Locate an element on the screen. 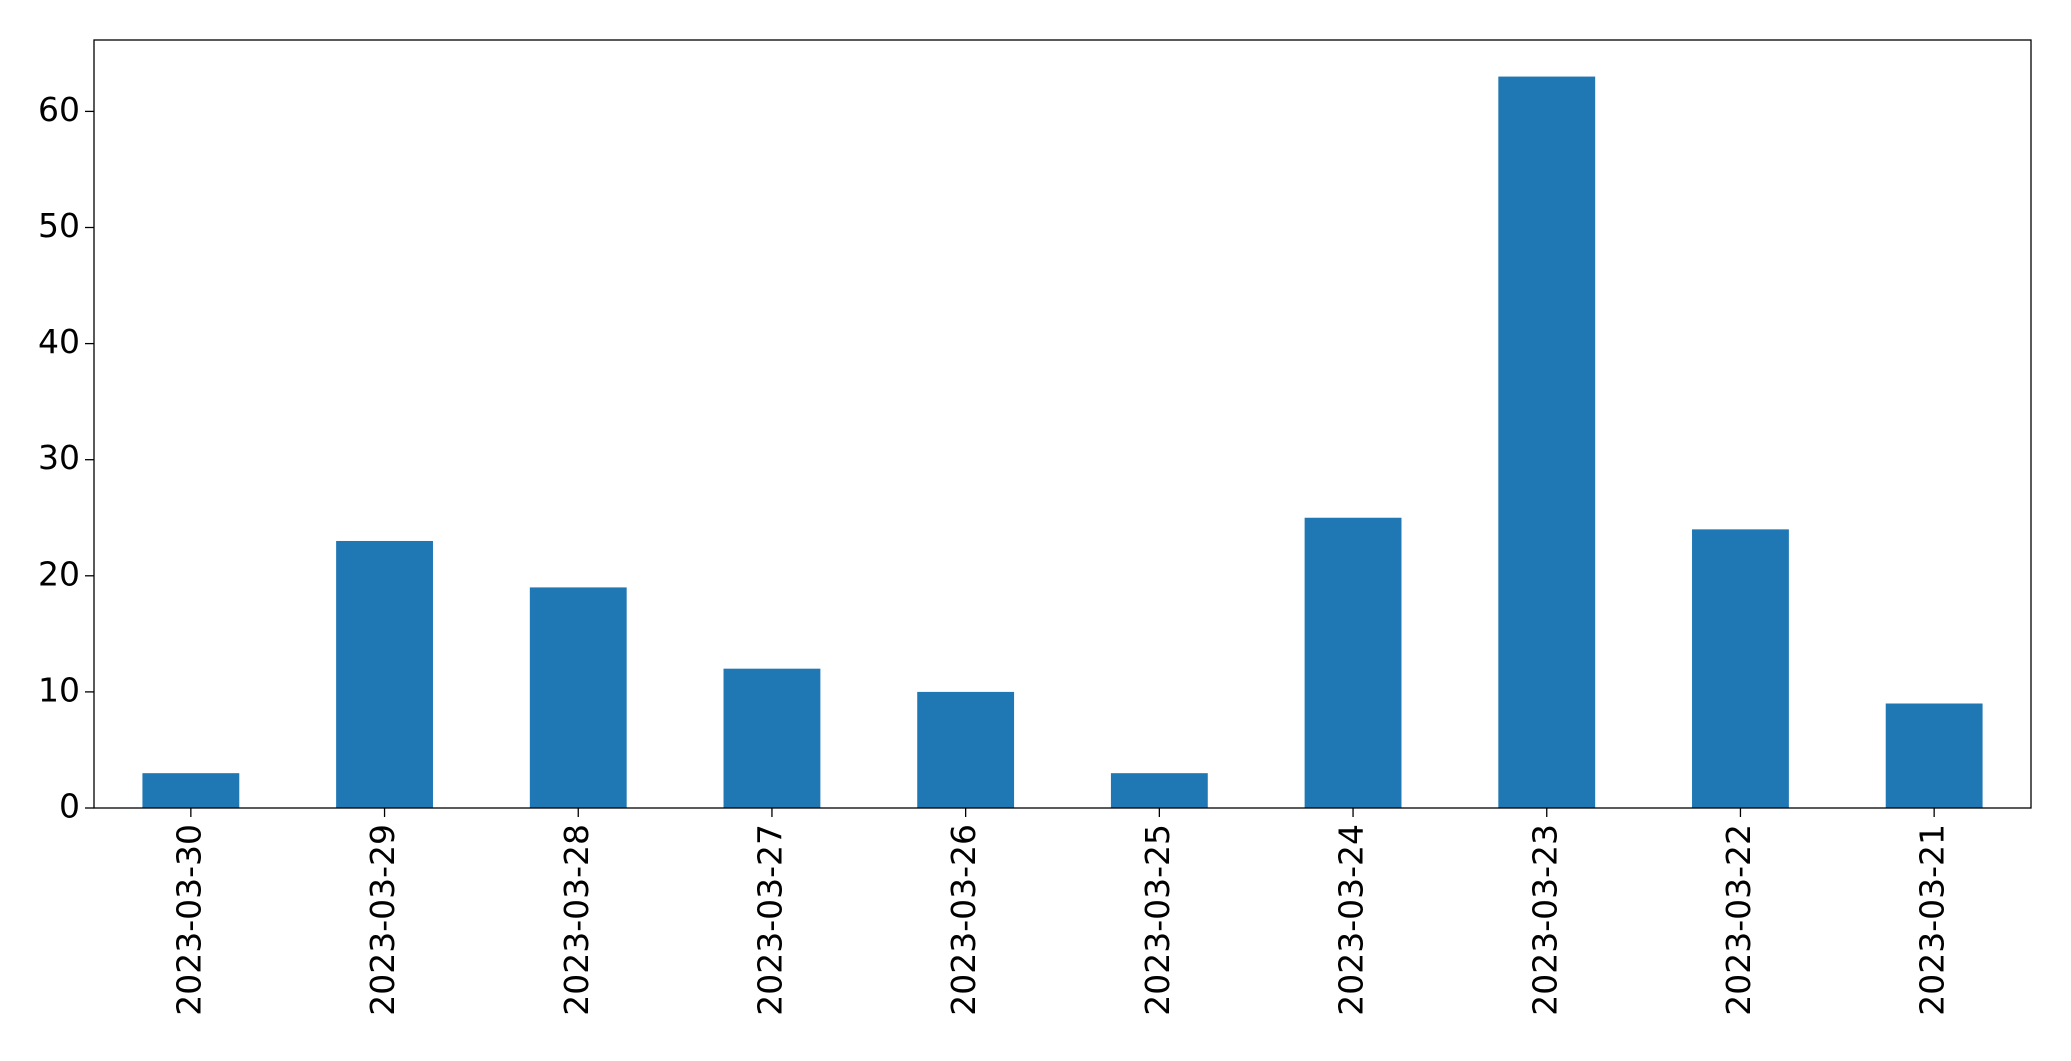 The height and width of the screenshot is (1061, 2071). x-tick-label: 2023-03-23 is located at coordinates (1544, 920).